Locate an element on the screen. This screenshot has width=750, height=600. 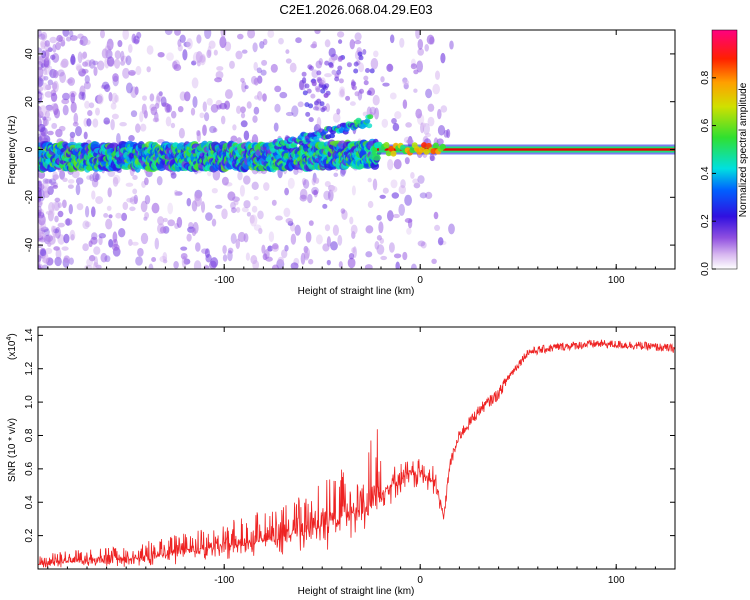
chart-title: C2E1.2026.068.04.29.E03 is located at coordinates (355, 9).